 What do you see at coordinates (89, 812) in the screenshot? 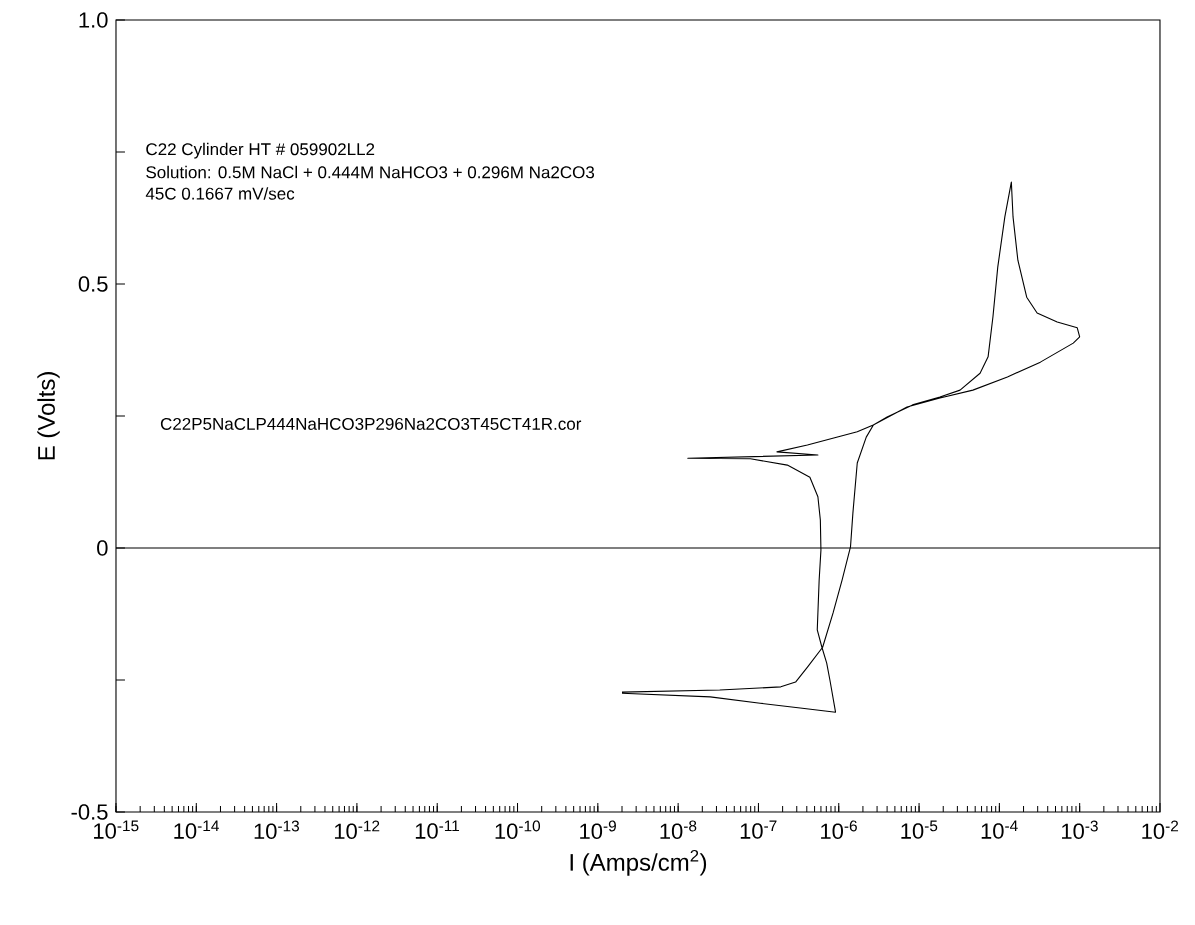
I see `y-tick-label: -0.5` at bounding box center [89, 812].